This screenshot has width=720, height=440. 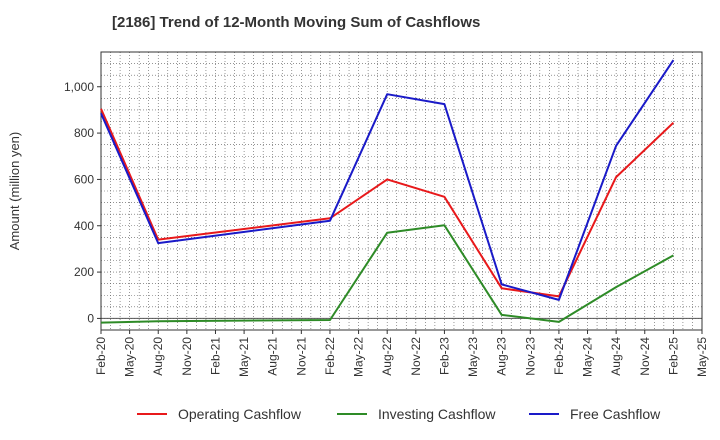 I want to click on x-tick-label: Aug-23, so click(x=502, y=356).